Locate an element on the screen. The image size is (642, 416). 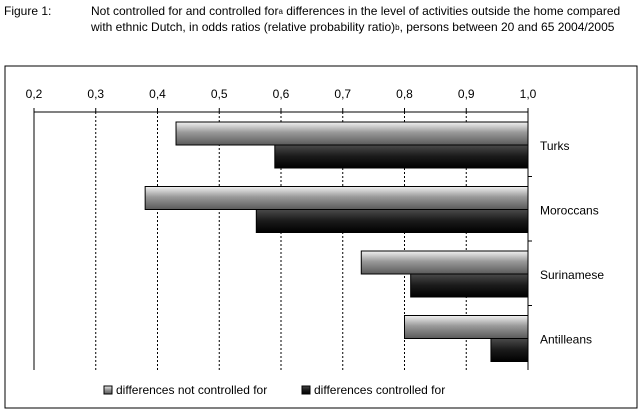
x-tick-label: 1,0 is located at coordinates (528, 94).